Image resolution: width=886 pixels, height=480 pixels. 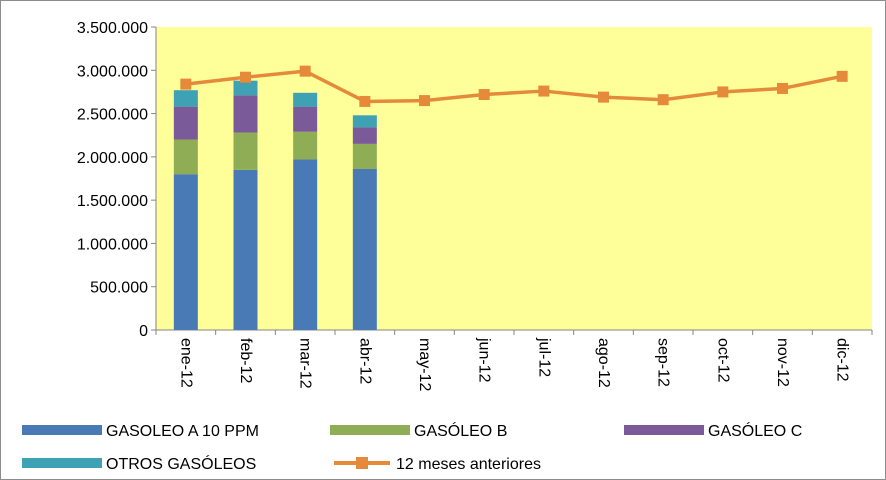 What do you see at coordinates (112, 71) in the screenshot?
I see `y-tick-label: 3.000.000` at bounding box center [112, 71].